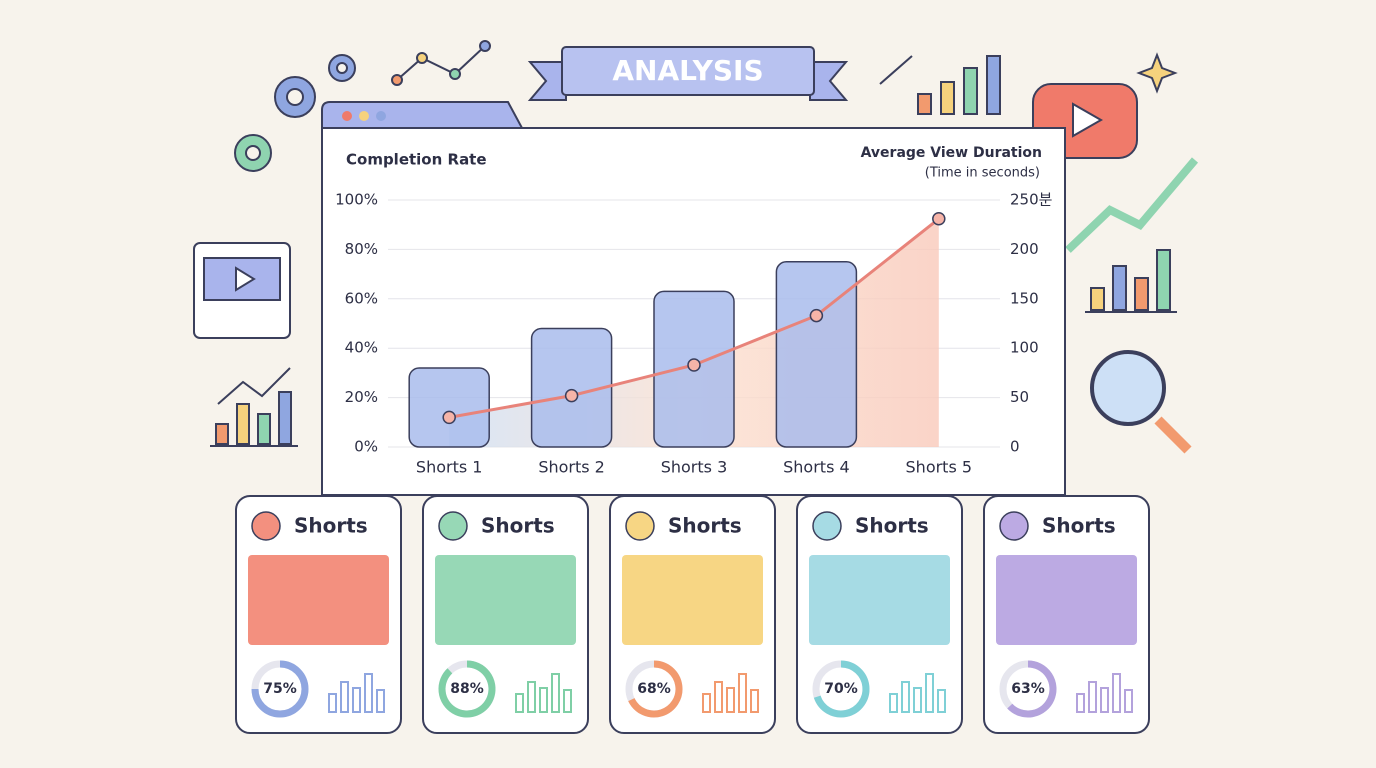  Describe the element at coordinates (694, 467) in the screenshot. I see `x-tick-label: Shorts 3` at that location.